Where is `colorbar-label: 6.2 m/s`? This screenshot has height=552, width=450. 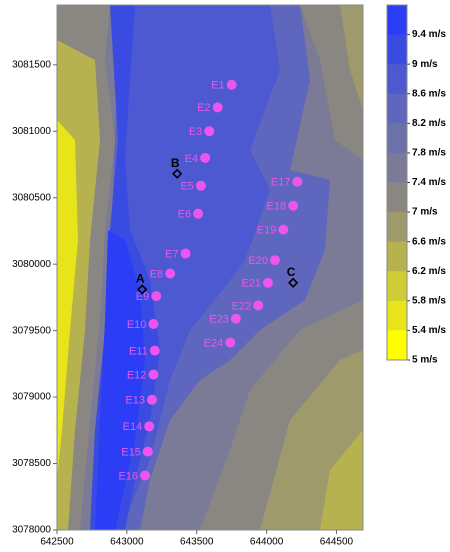
colorbar-label: 6.2 m/s is located at coordinates (429, 271).